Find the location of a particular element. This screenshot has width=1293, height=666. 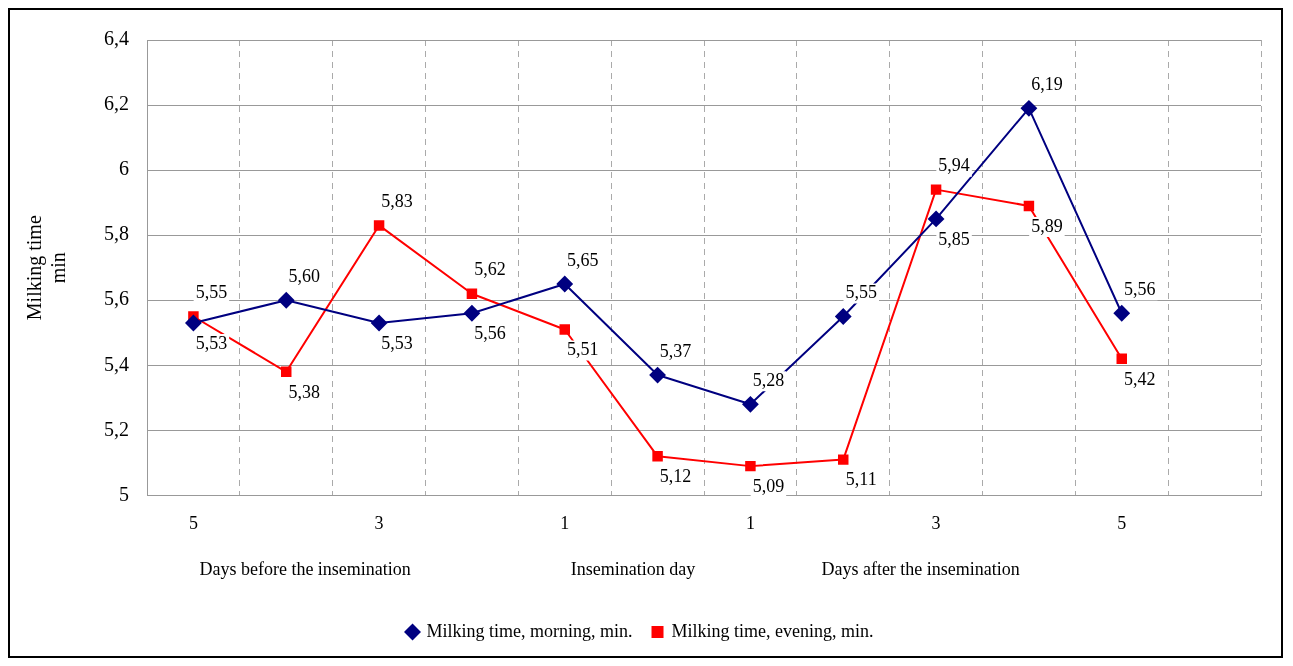

data-label: 5,94 is located at coordinates (954, 165).